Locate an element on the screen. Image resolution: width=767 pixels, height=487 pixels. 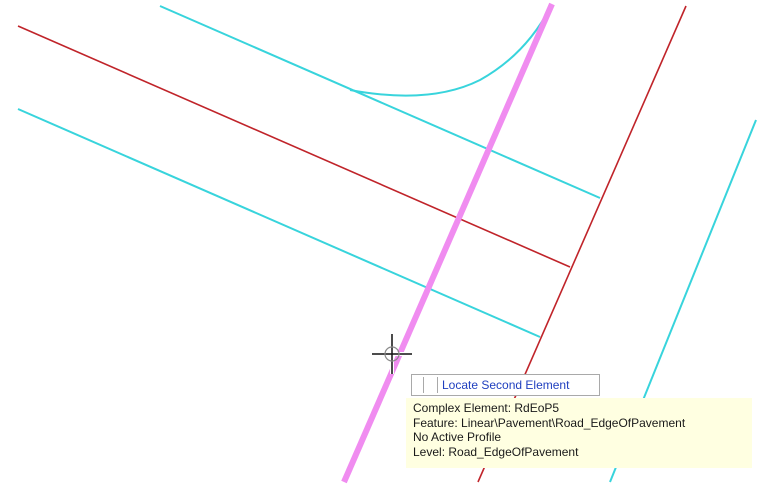
cursor-prompt-box: Locate Second Element is located at coordinates (505, 385).